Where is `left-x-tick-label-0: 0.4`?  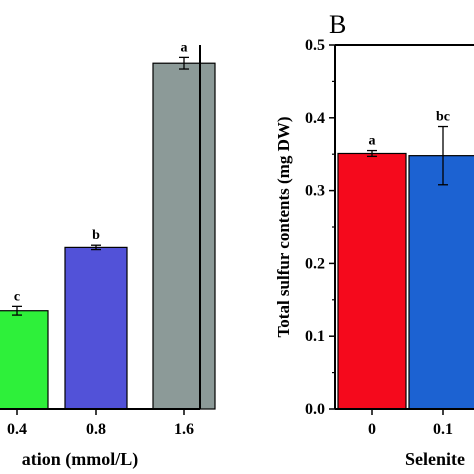 left-x-tick-label-0: 0.4 is located at coordinates (17, 429).